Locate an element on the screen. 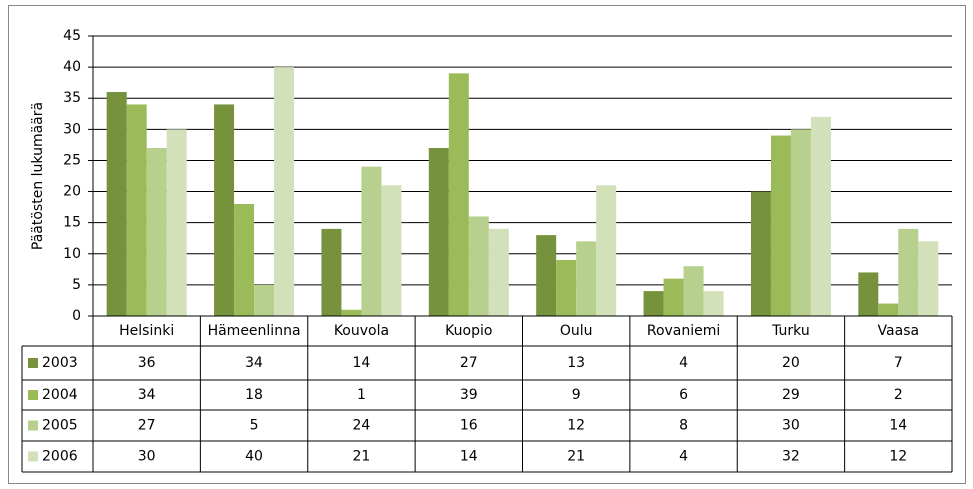 The width and height of the screenshot is (973, 489). y-tick-label: 0 is located at coordinates (76, 316).